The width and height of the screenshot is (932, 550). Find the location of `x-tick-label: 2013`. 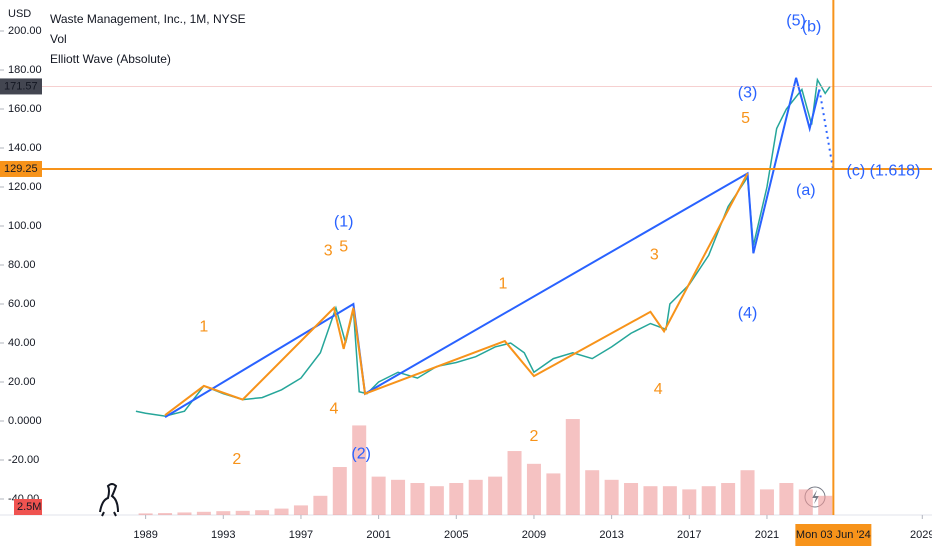

x-tick-label: 2013 is located at coordinates (611, 535).